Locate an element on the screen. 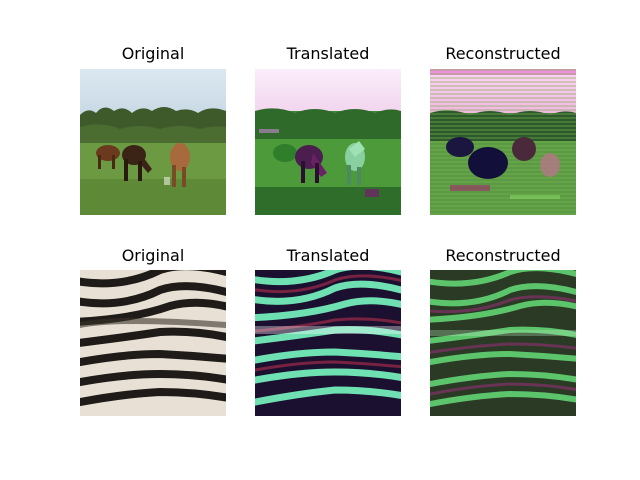 Image resolution: width=640 pixels, height=480 pixels. image-zebra-translated is located at coordinates (328, 343).